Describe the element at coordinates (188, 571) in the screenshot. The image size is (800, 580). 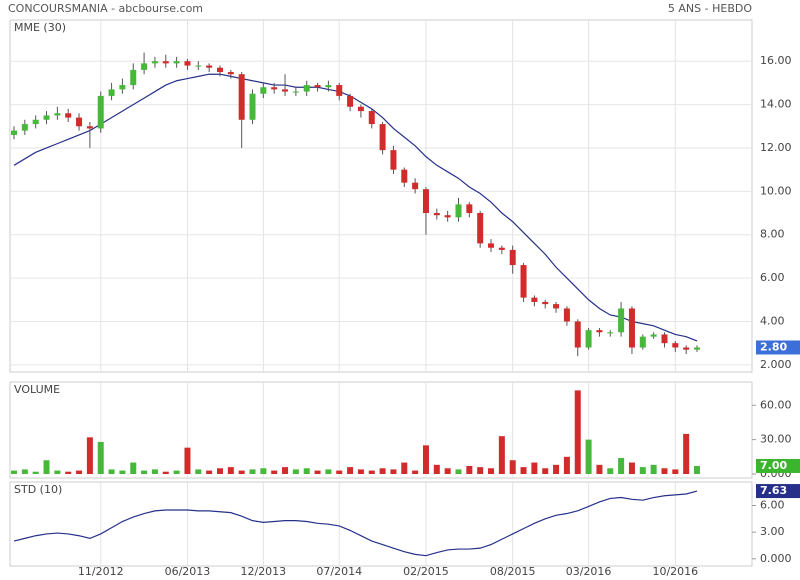
I see `x-tick-label: 06/2013` at that location.